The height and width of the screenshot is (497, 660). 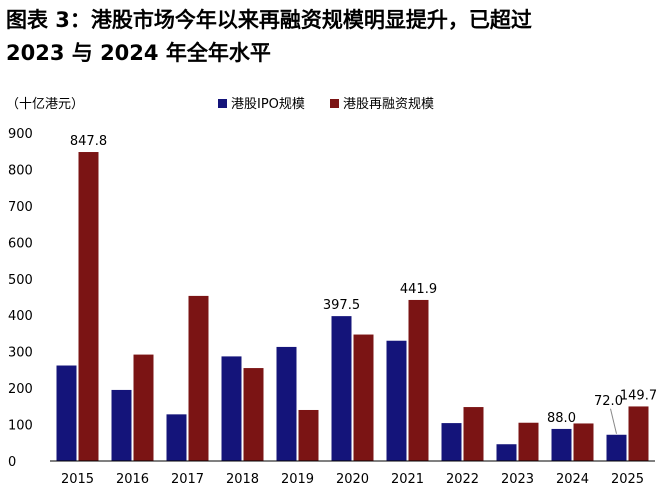 What do you see at coordinates (407, 479) in the screenshot?
I see `x-tick-label: 2021` at bounding box center [407, 479].